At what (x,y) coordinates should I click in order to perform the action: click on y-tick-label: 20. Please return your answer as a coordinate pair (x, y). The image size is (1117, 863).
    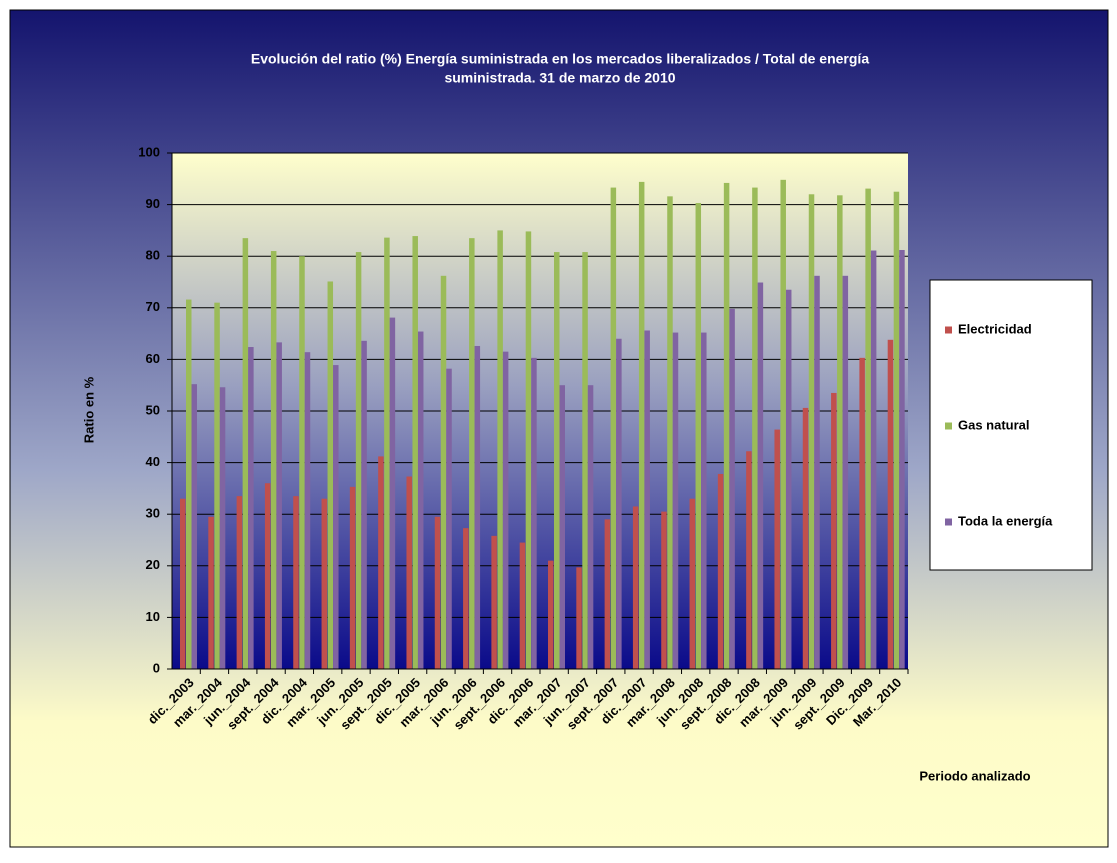
    Looking at the image, I should click on (153, 564).